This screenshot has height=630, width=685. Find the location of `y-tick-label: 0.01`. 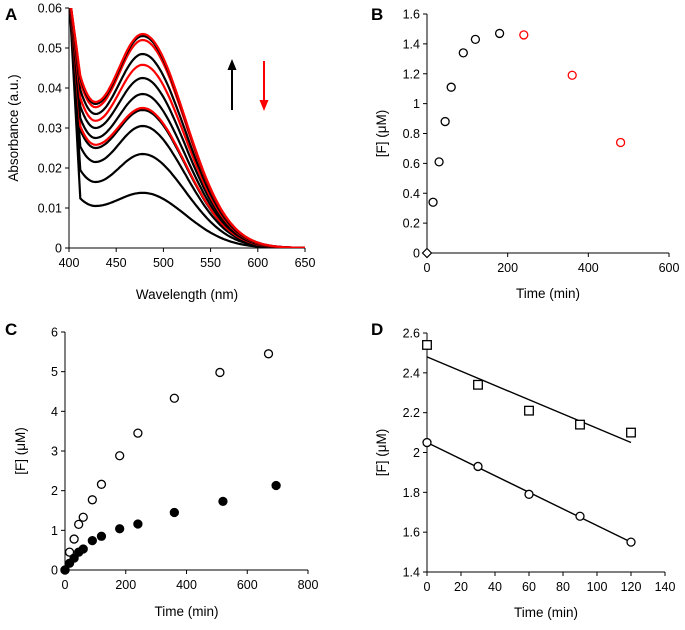

y-tick-label: 0.01 is located at coordinates (50, 209).